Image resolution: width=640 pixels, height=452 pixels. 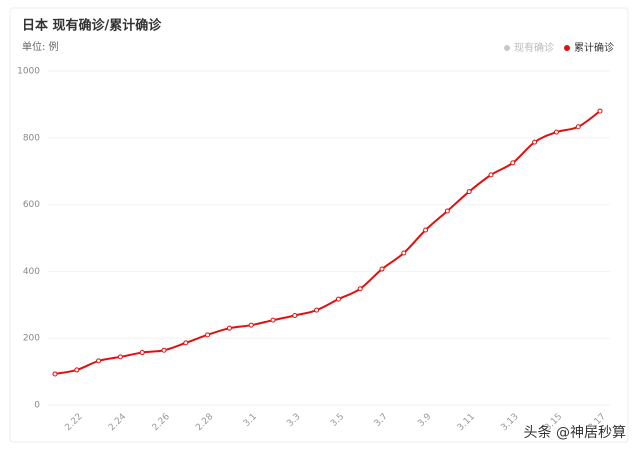 What do you see at coordinates (37, 406) in the screenshot?
I see `y-tick-label: 0` at bounding box center [37, 406].